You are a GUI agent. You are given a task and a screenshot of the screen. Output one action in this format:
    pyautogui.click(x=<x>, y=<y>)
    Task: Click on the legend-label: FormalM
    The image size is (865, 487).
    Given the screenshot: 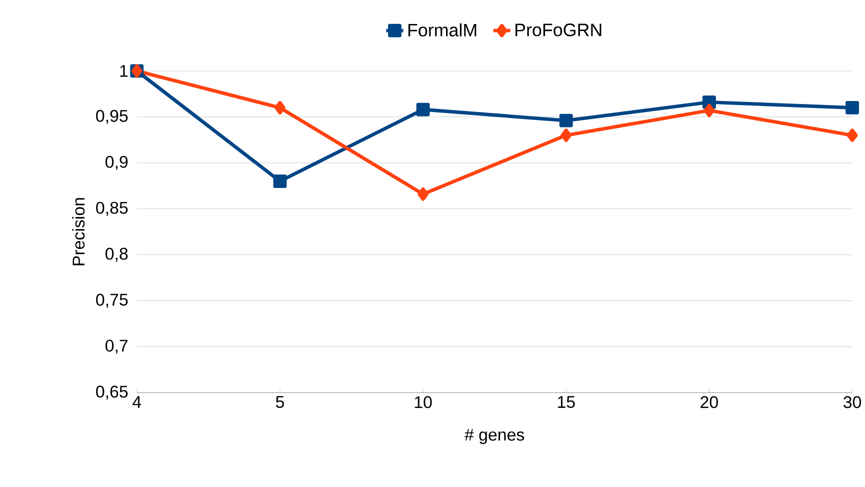 What is the action you would take?
    pyautogui.click(x=442, y=30)
    